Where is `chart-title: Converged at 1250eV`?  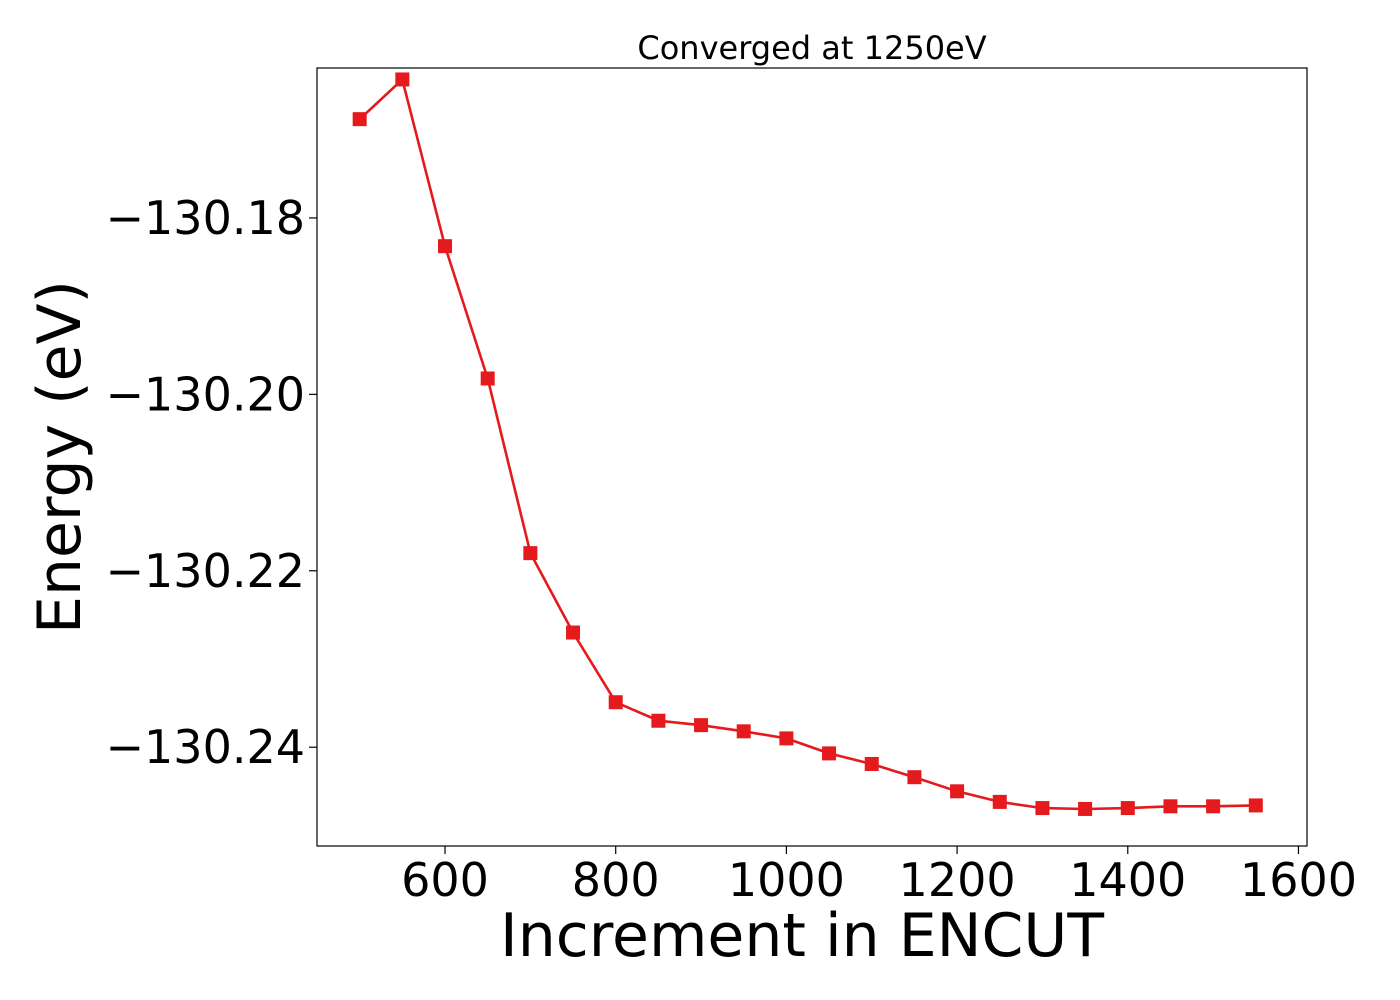 chart-title: Converged at 1250eV is located at coordinates (811, 48).